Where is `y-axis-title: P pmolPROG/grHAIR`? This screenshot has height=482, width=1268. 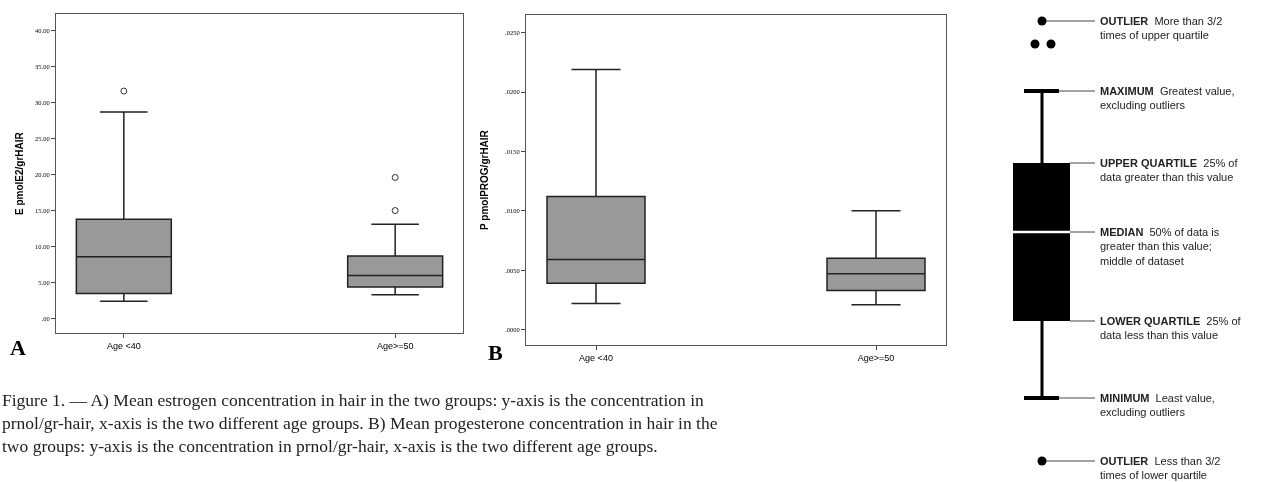
y-axis-title: P pmolPROG/grHAIR is located at coordinates (484, 179).